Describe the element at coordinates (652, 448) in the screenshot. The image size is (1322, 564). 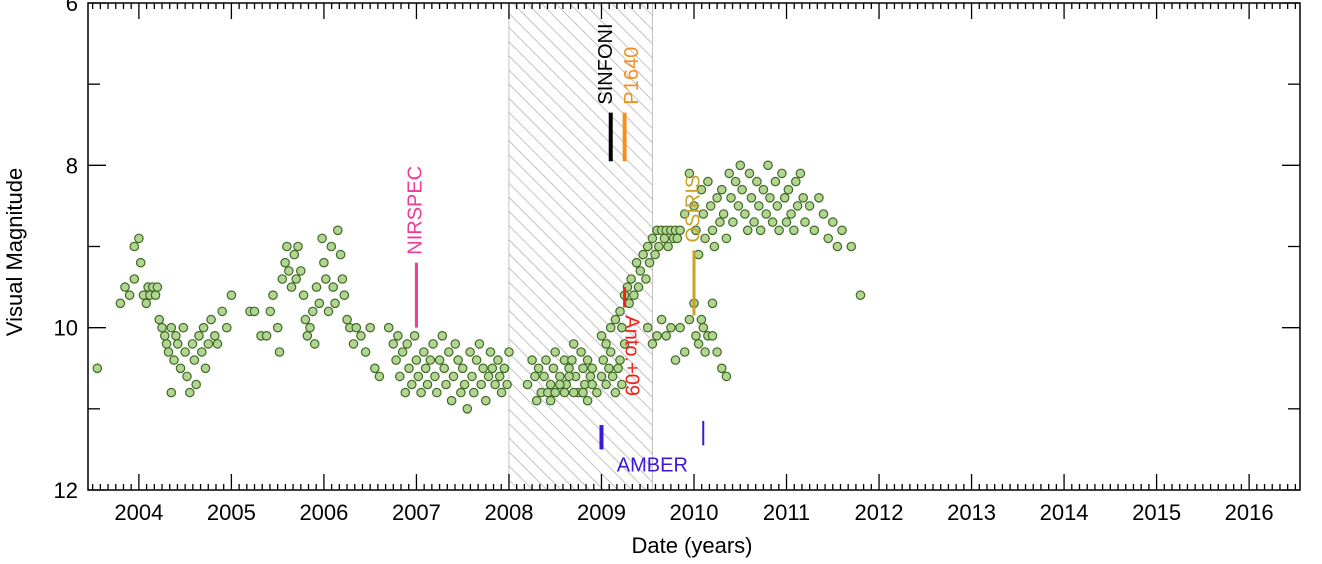
I see `annotation-amber: AMBER` at that location.